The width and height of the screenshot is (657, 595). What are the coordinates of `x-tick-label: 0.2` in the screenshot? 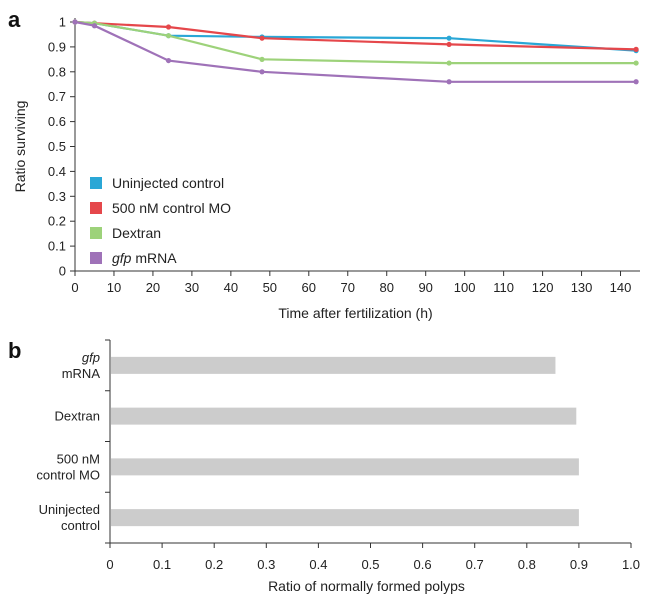 It's located at (214, 564).